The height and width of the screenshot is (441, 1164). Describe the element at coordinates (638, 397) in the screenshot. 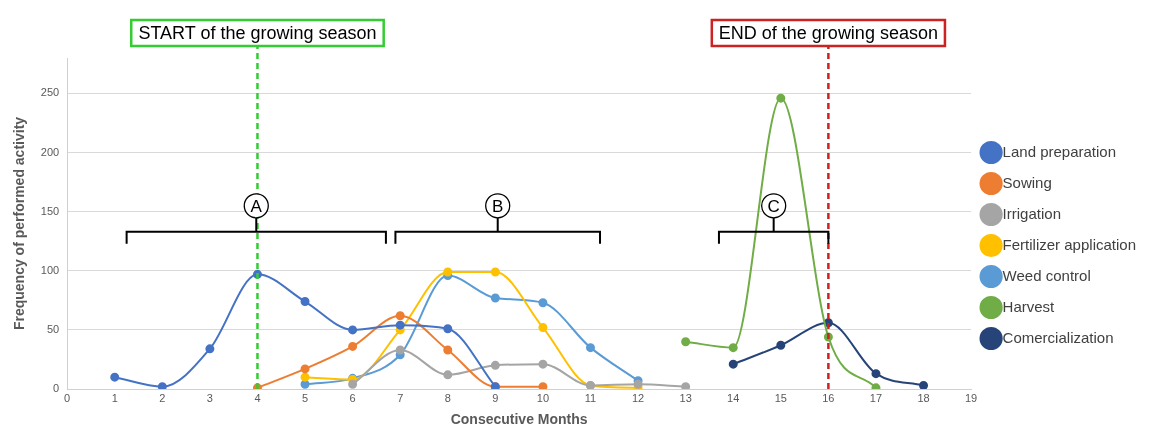

I see `x-tick-label: 12` at that location.